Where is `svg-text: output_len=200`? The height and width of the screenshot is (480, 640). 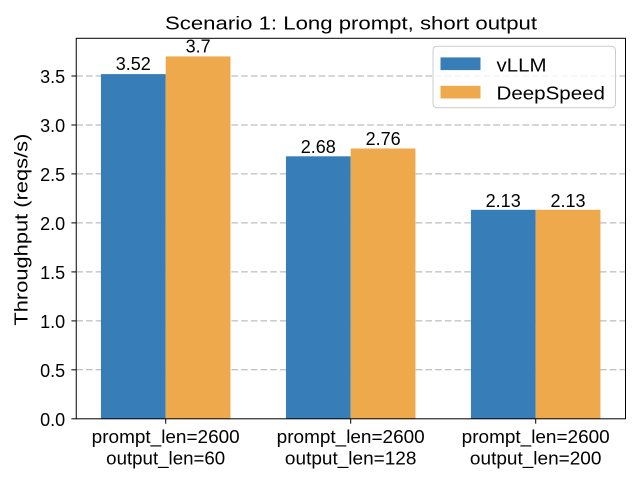 svg-text: output_len=200 is located at coordinates (536, 459).